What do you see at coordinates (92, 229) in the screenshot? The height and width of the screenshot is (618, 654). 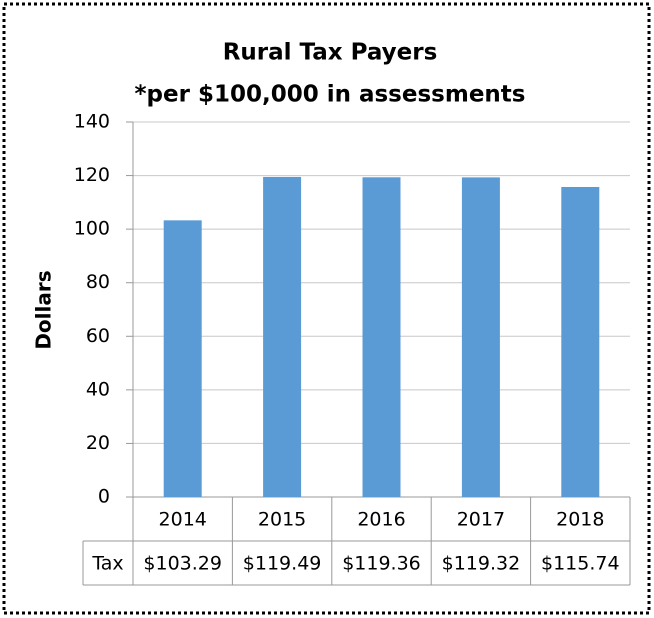 I see `y-tick-label: 100` at bounding box center [92, 229].